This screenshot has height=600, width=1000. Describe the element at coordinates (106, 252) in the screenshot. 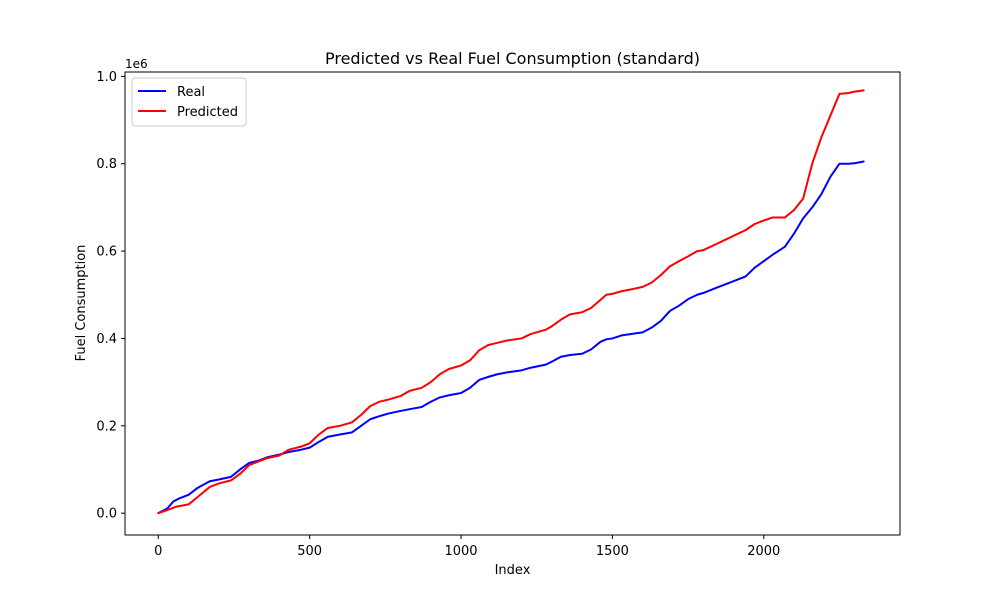

I see `y-tick-label: 0.6` at that location.